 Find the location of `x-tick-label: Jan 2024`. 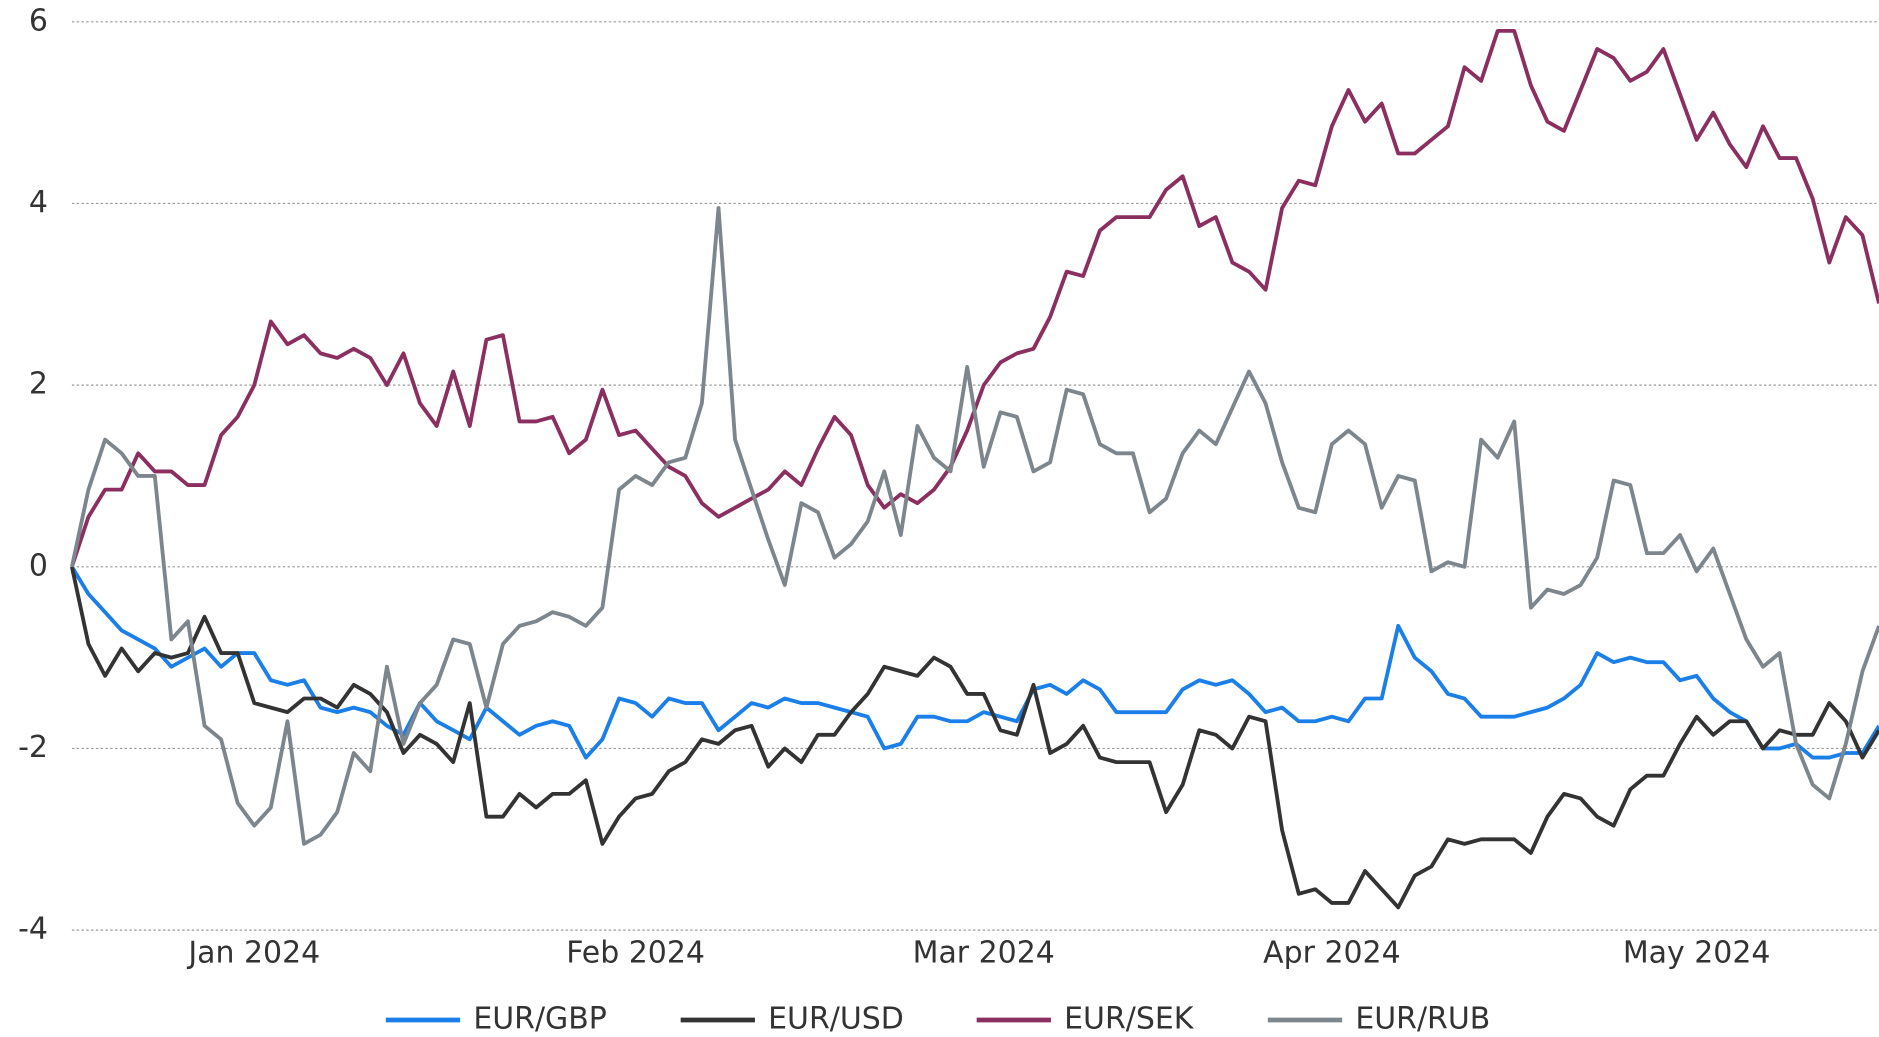

x-tick-label: Jan 2024 is located at coordinates (253, 953).